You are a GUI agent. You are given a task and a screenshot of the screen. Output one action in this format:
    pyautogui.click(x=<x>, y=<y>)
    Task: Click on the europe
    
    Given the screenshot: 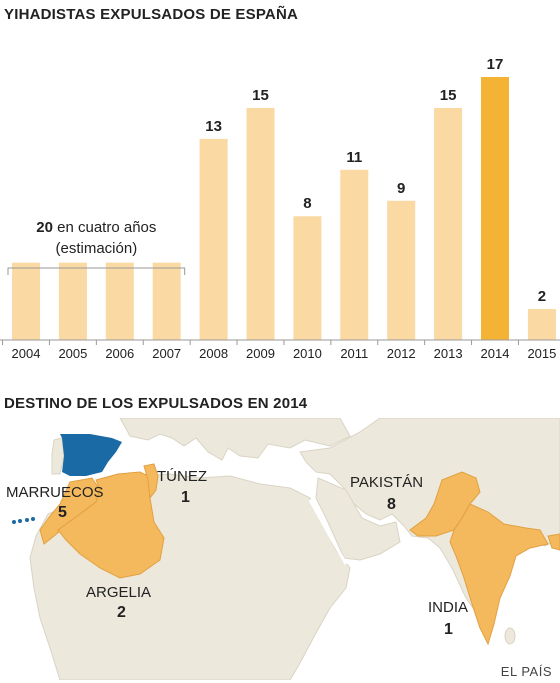 What is the action you would take?
    pyautogui.click(x=235, y=439)
    